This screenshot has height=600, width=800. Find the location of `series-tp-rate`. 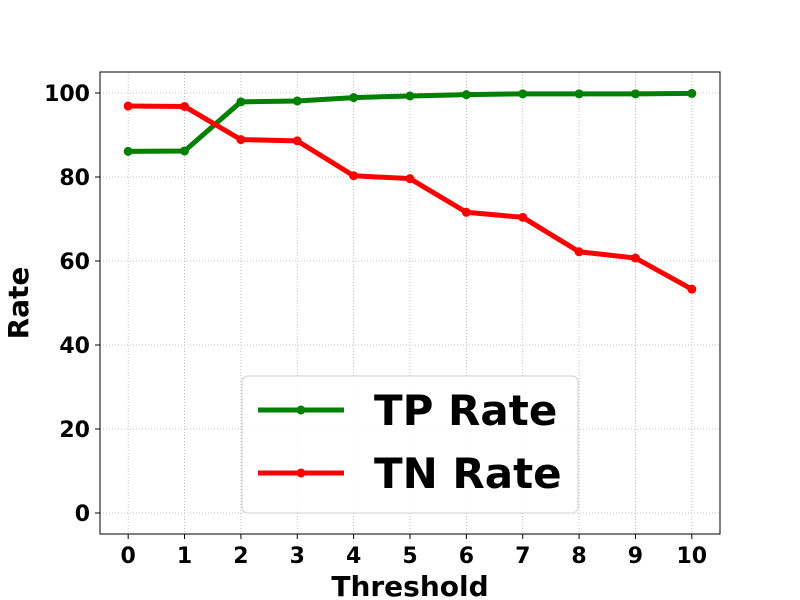

series-tp-rate is located at coordinates (410, 122).